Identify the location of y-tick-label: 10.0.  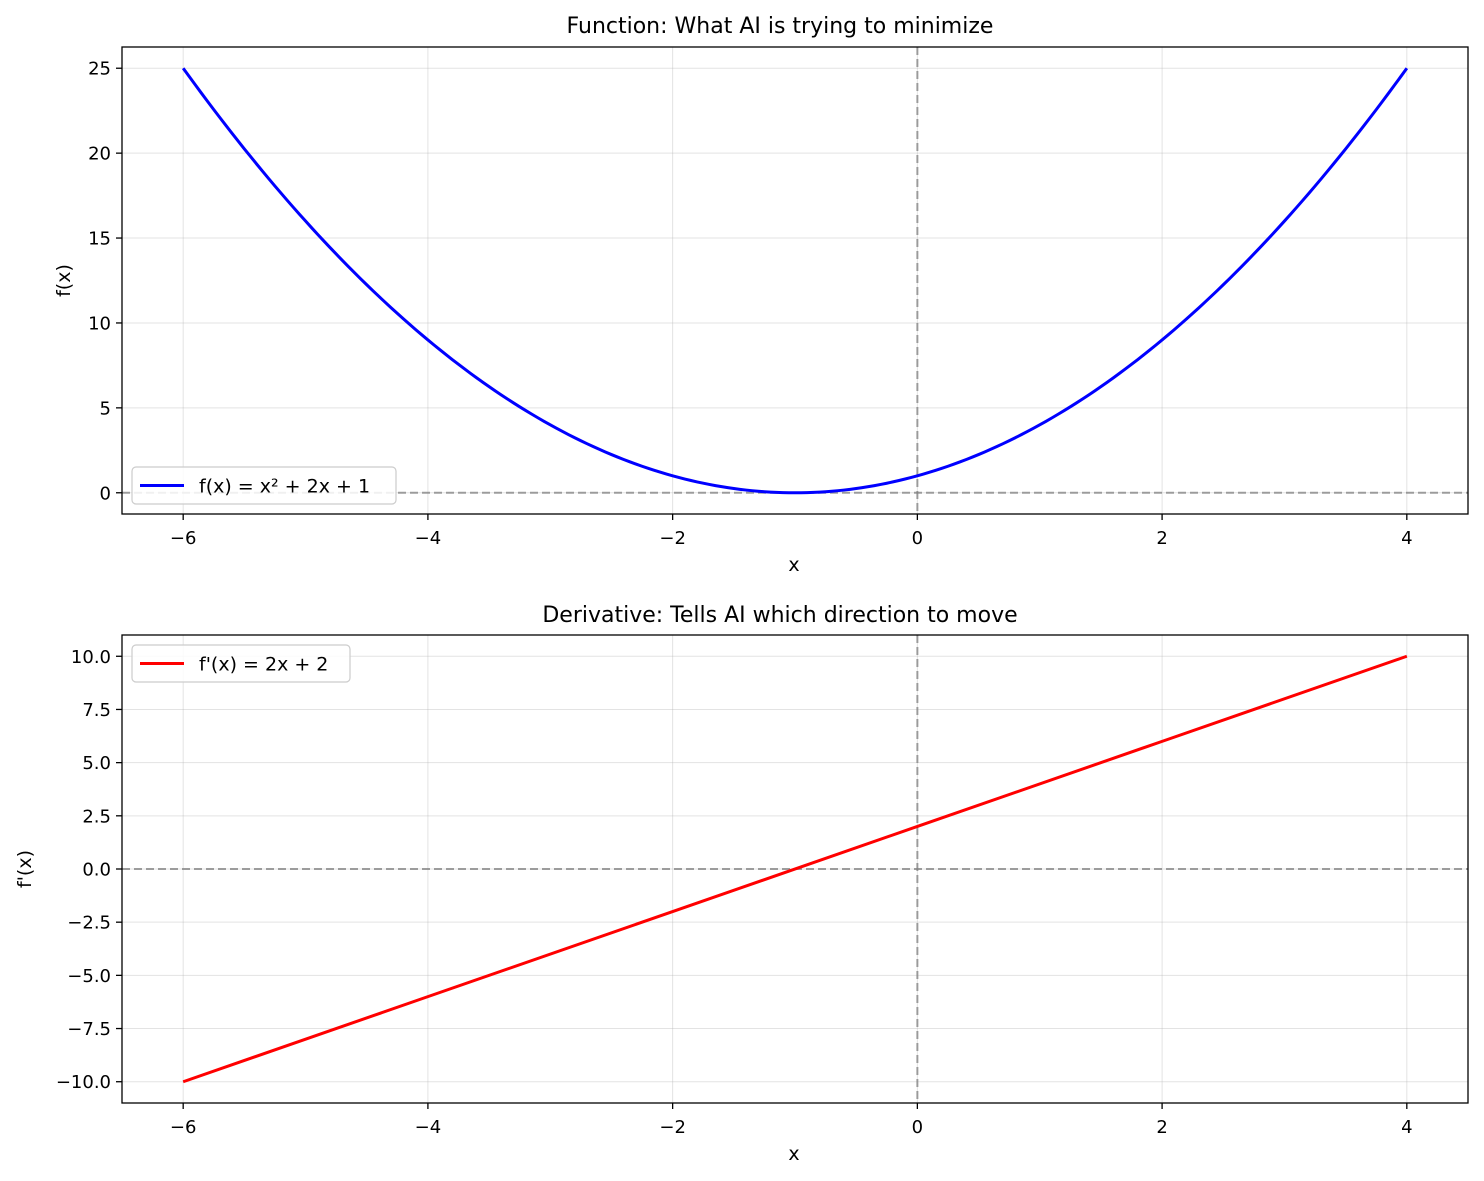
(91, 657).